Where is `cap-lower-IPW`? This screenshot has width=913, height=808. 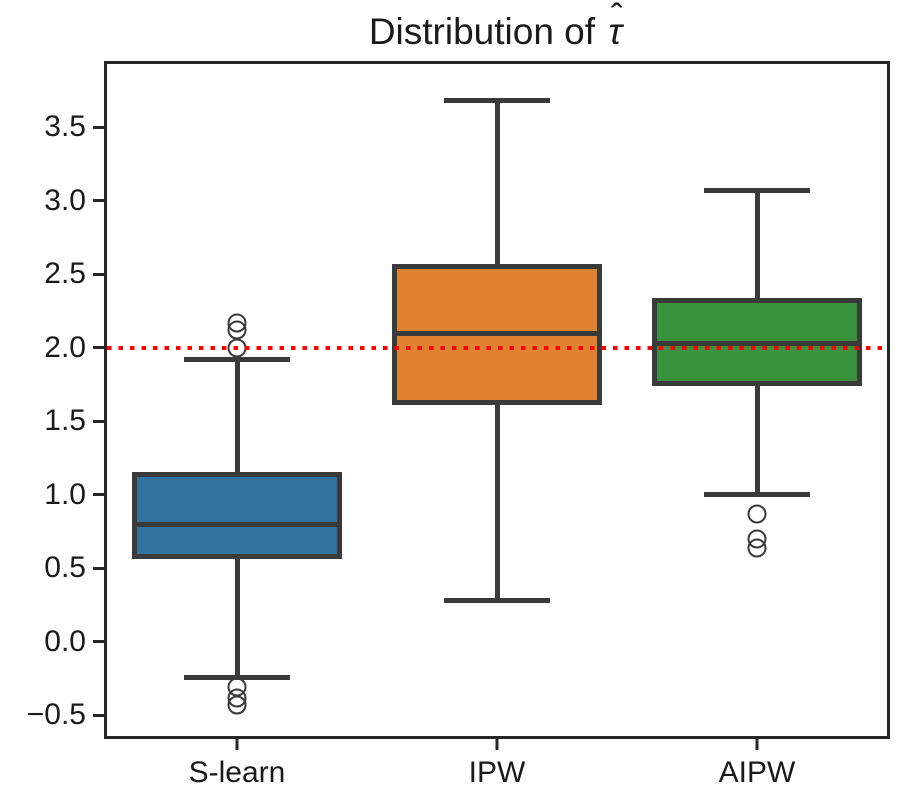
cap-lower-IPW is located at coordinates (497, 601).